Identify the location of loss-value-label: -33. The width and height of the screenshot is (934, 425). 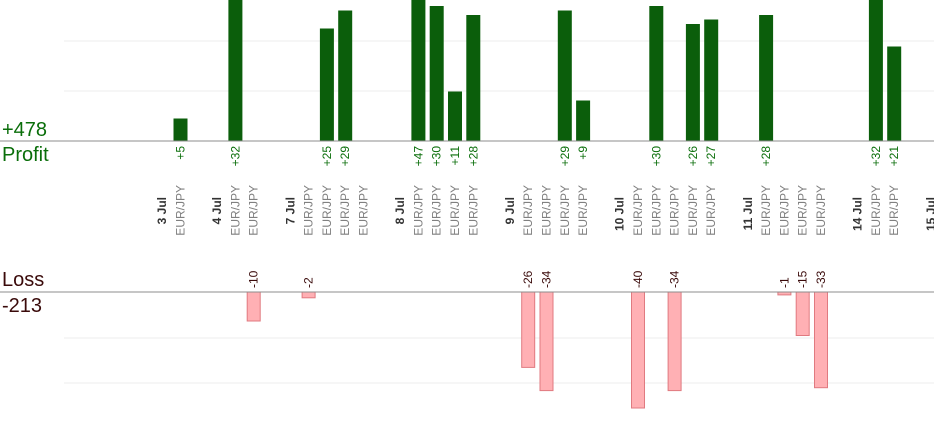
(821, 279).